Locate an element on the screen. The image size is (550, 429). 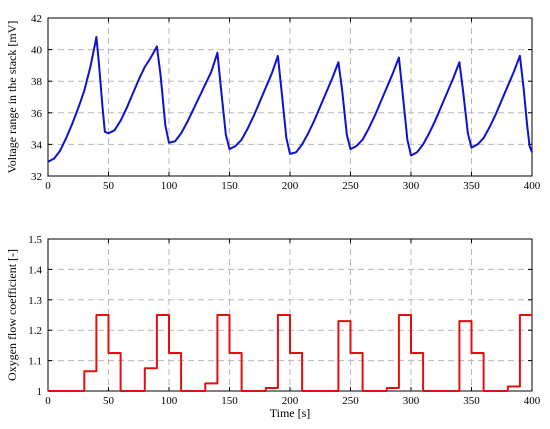
y-axis-label: Voltage range in the stack [mV] is located at coordinates (12, 97).